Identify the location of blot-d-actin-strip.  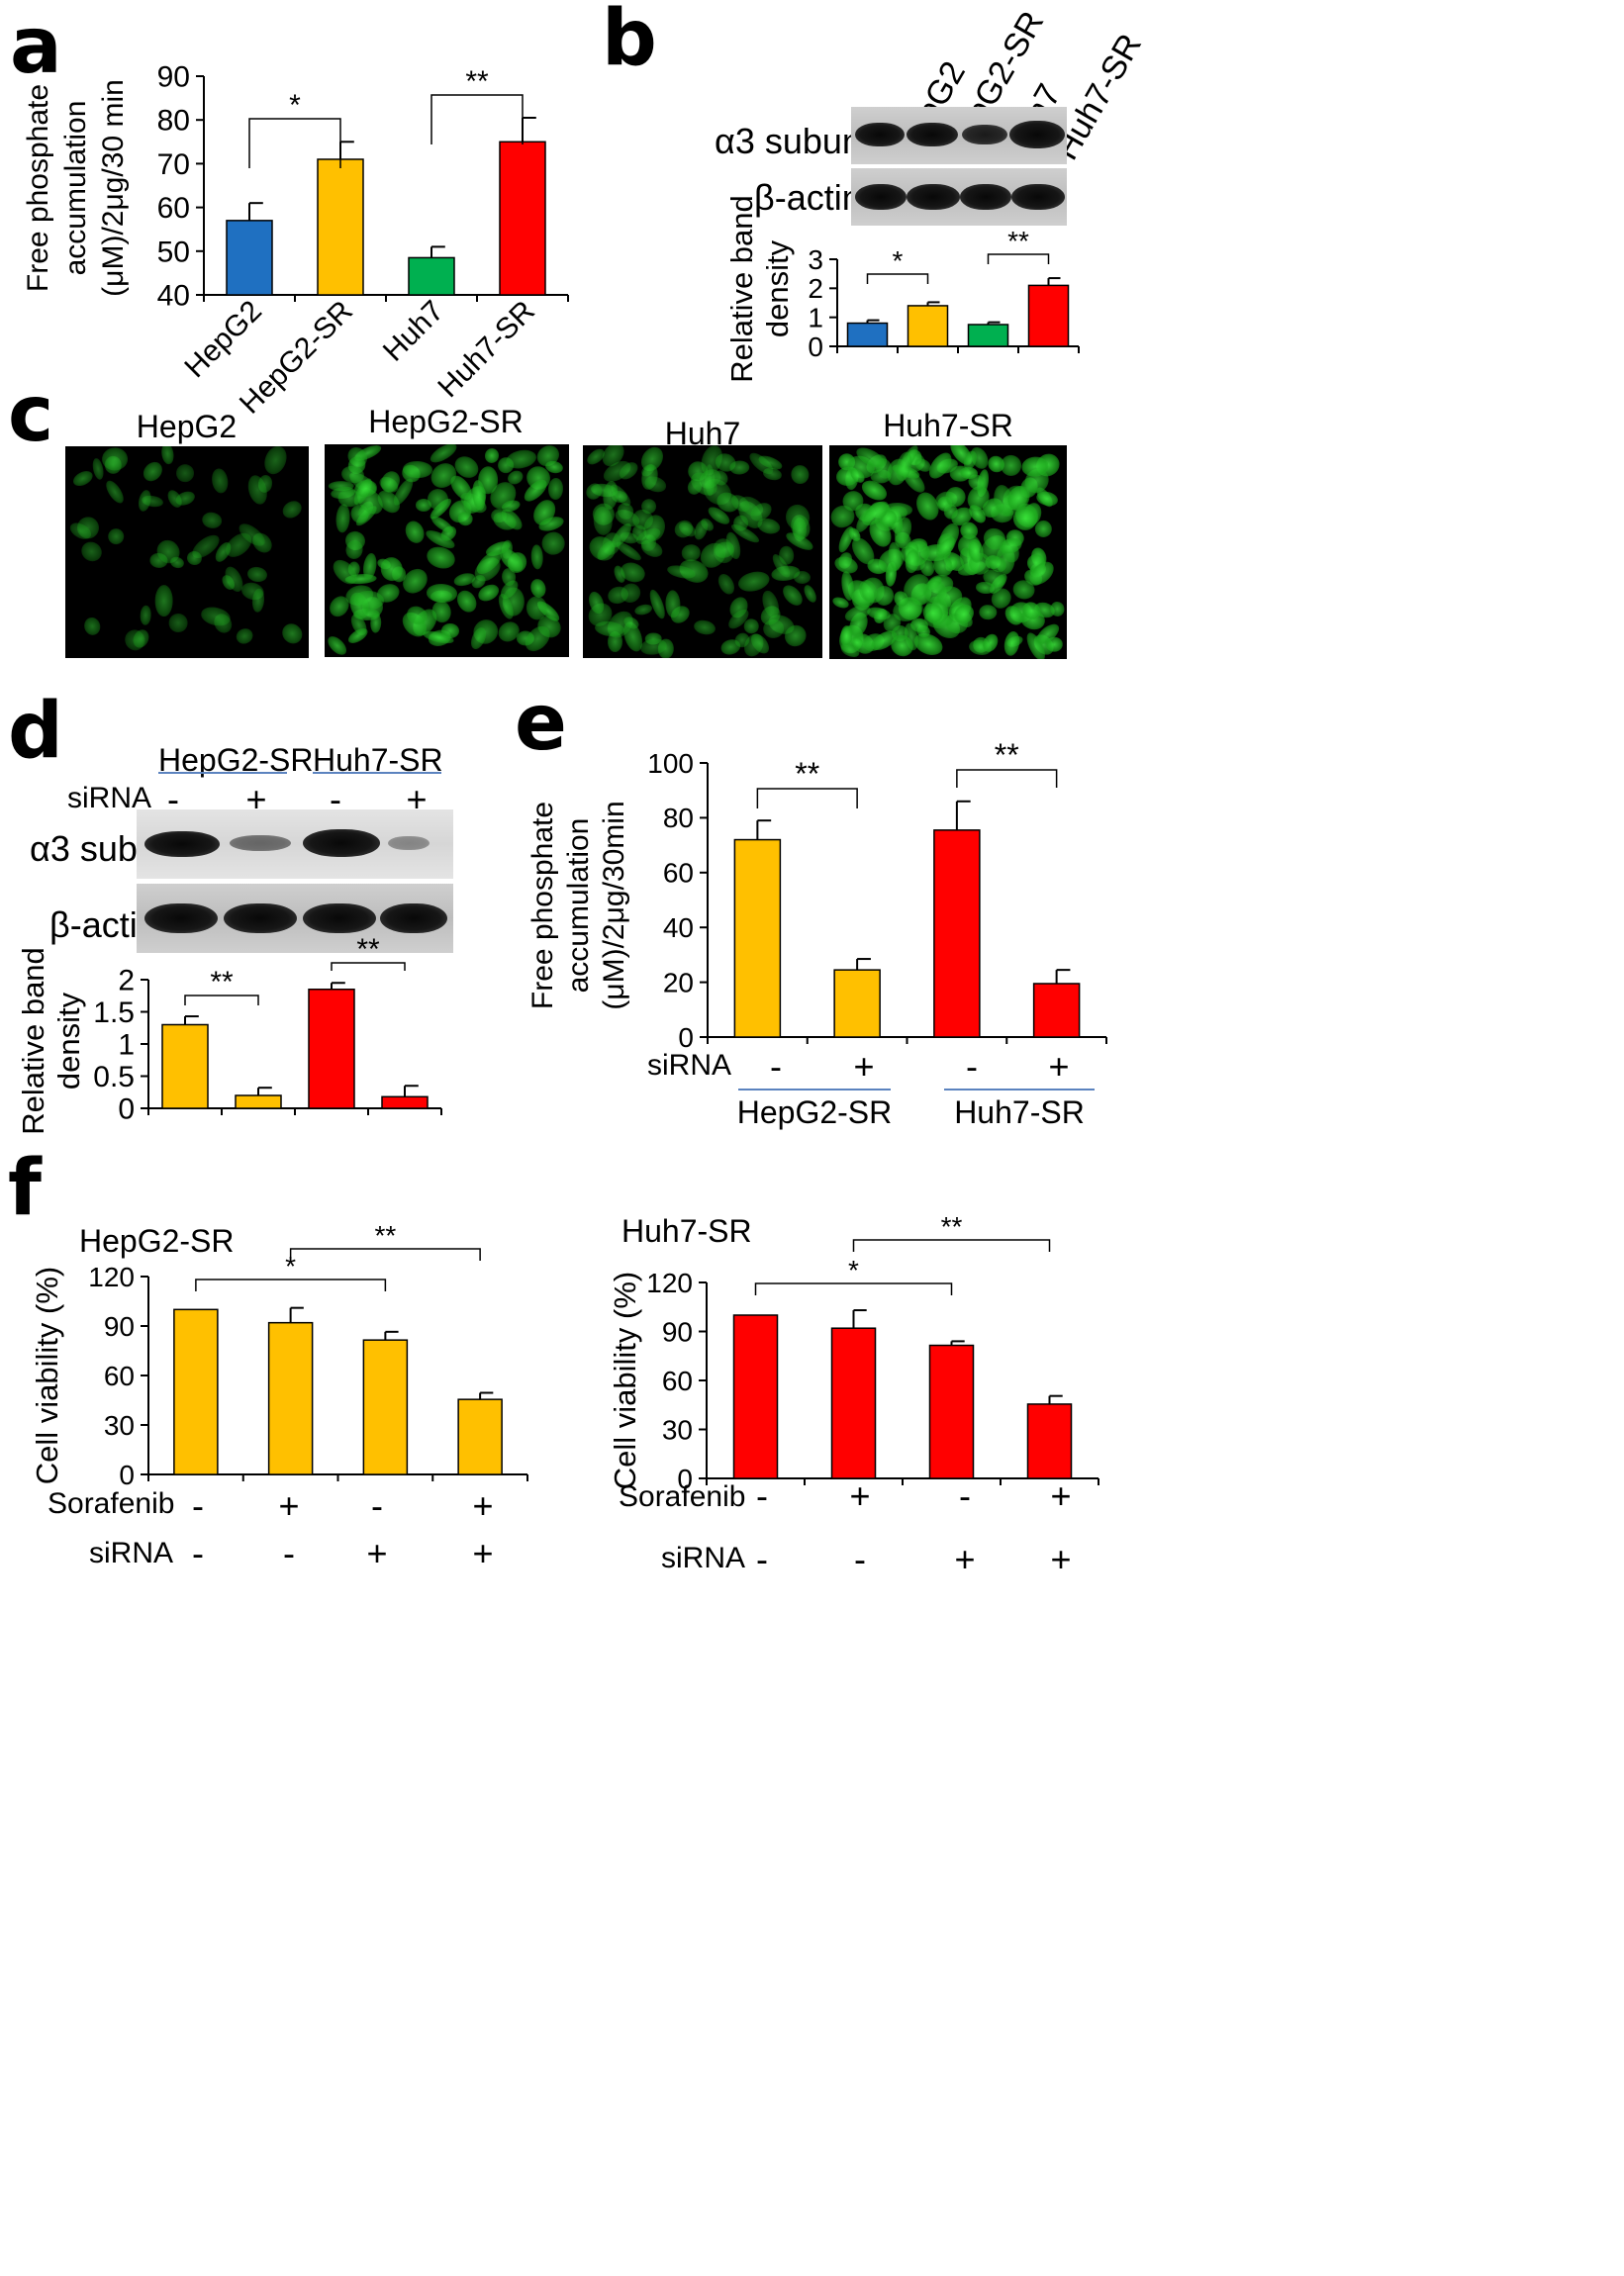
(295, 918).